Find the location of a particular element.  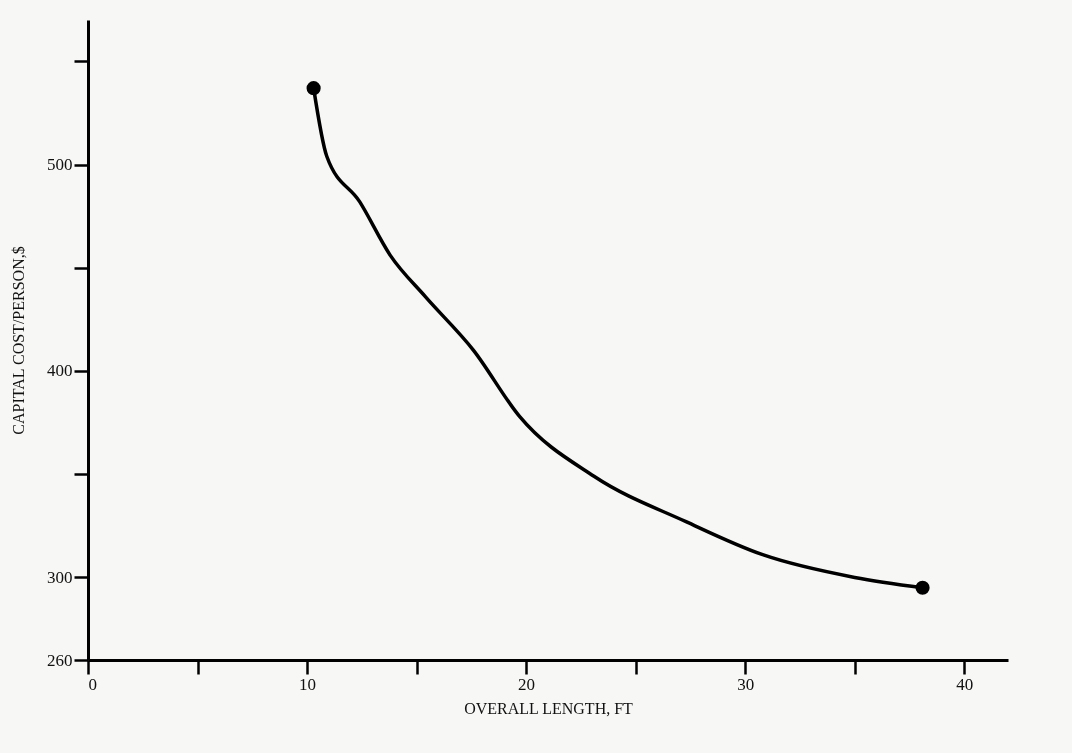

y-tick-label: 500 is located at coordinates (60, 165).